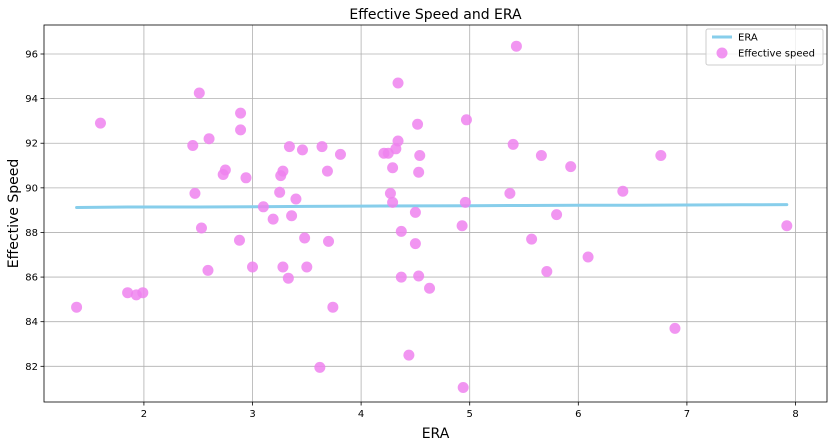 The image size is (836, 446). Describe the element at coordinates (722, 53) in the screenshot. I see `legend-point-swatch` at that location.